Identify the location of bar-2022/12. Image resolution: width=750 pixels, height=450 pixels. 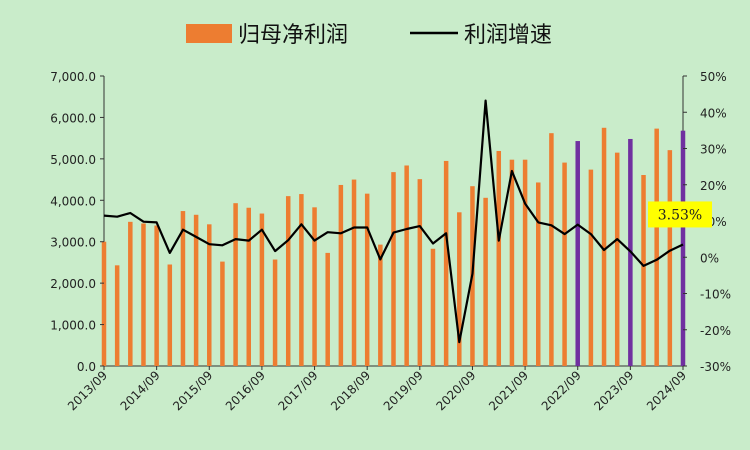
(591, 267).